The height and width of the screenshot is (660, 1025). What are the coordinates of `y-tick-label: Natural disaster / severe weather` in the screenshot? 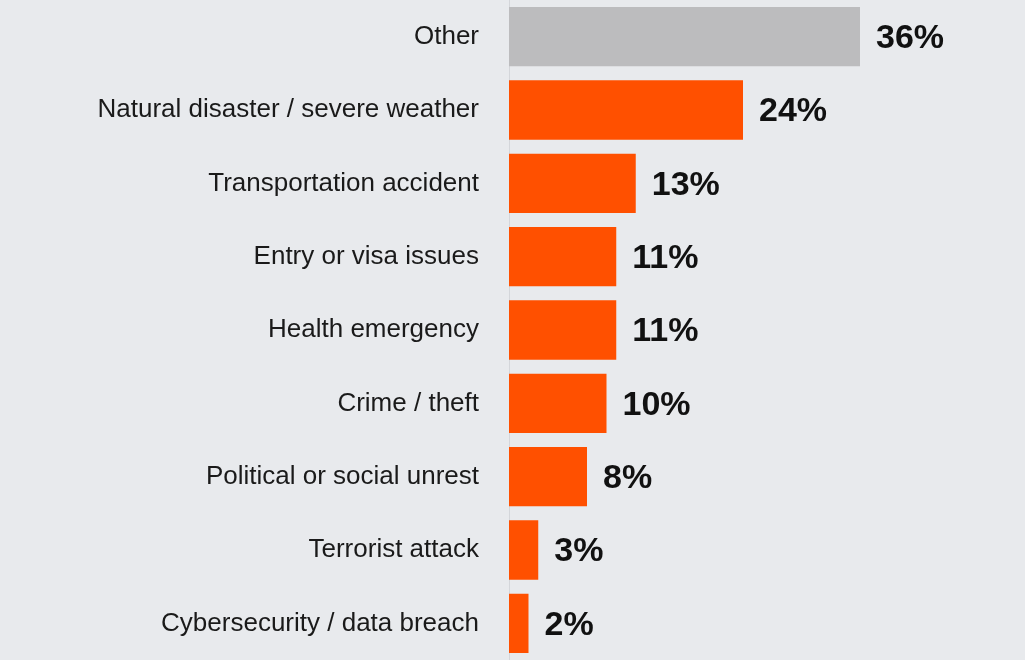 It's located at (288, 108).